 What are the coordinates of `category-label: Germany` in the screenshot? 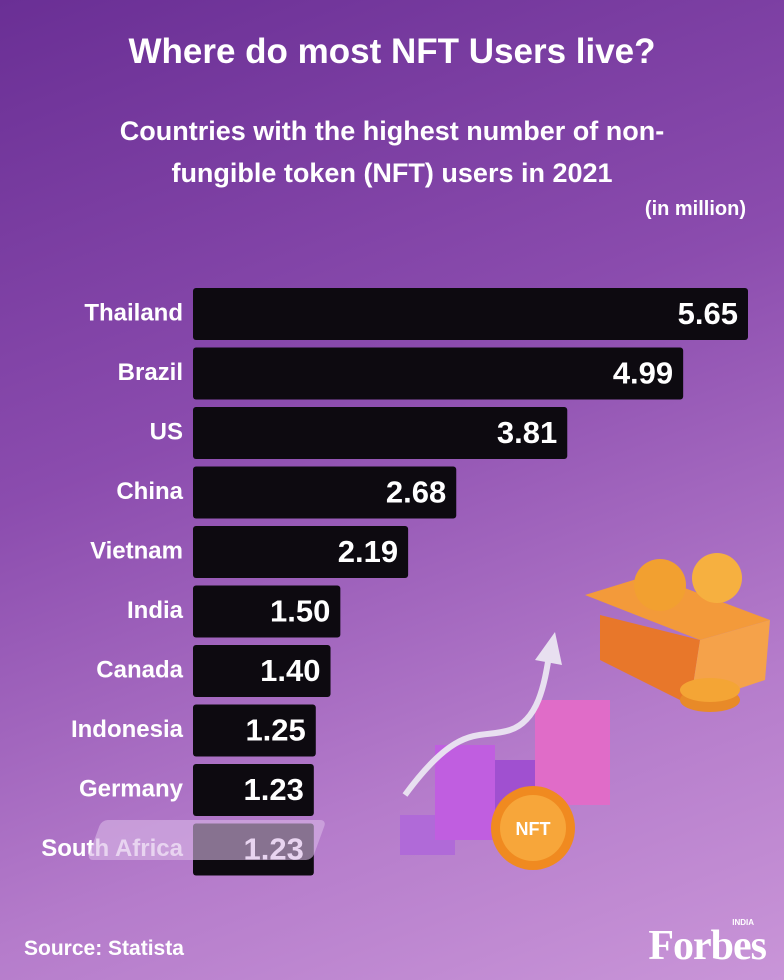 It's located at (131, 788).